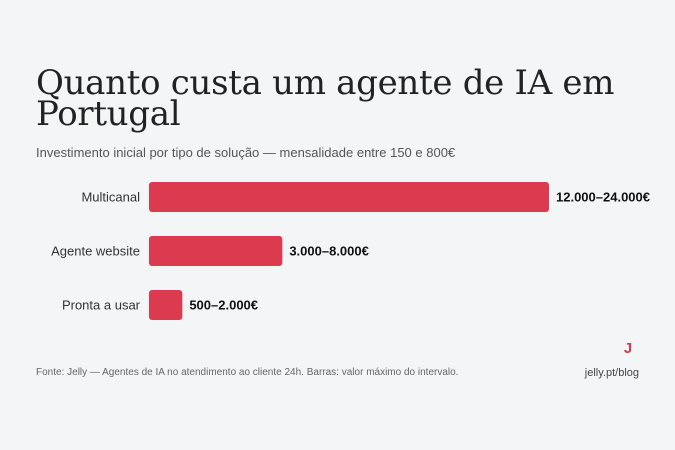 This screenshot has width=675, height=450. Describe the element at coordinates (95, 251) in the screenshot. I see `bar-category-label: Agente website` at that location.